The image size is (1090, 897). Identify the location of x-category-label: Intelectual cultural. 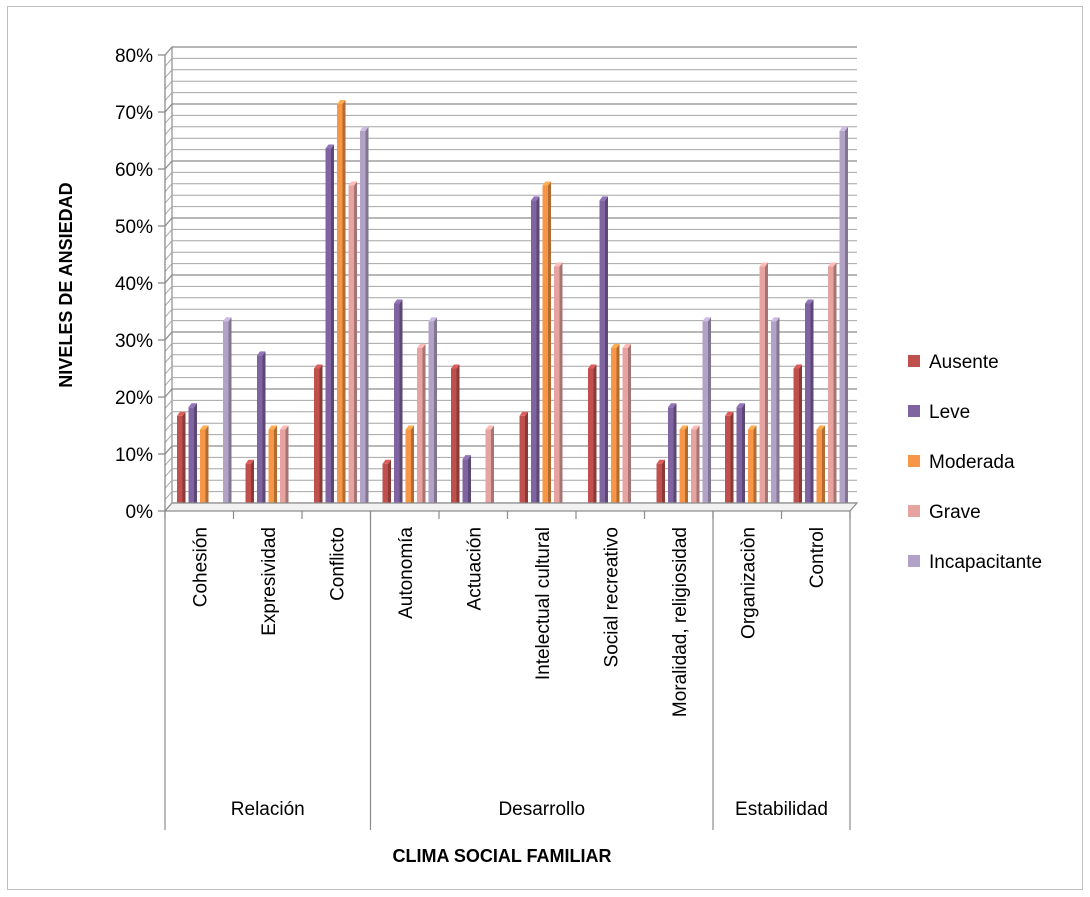
(543, 603).